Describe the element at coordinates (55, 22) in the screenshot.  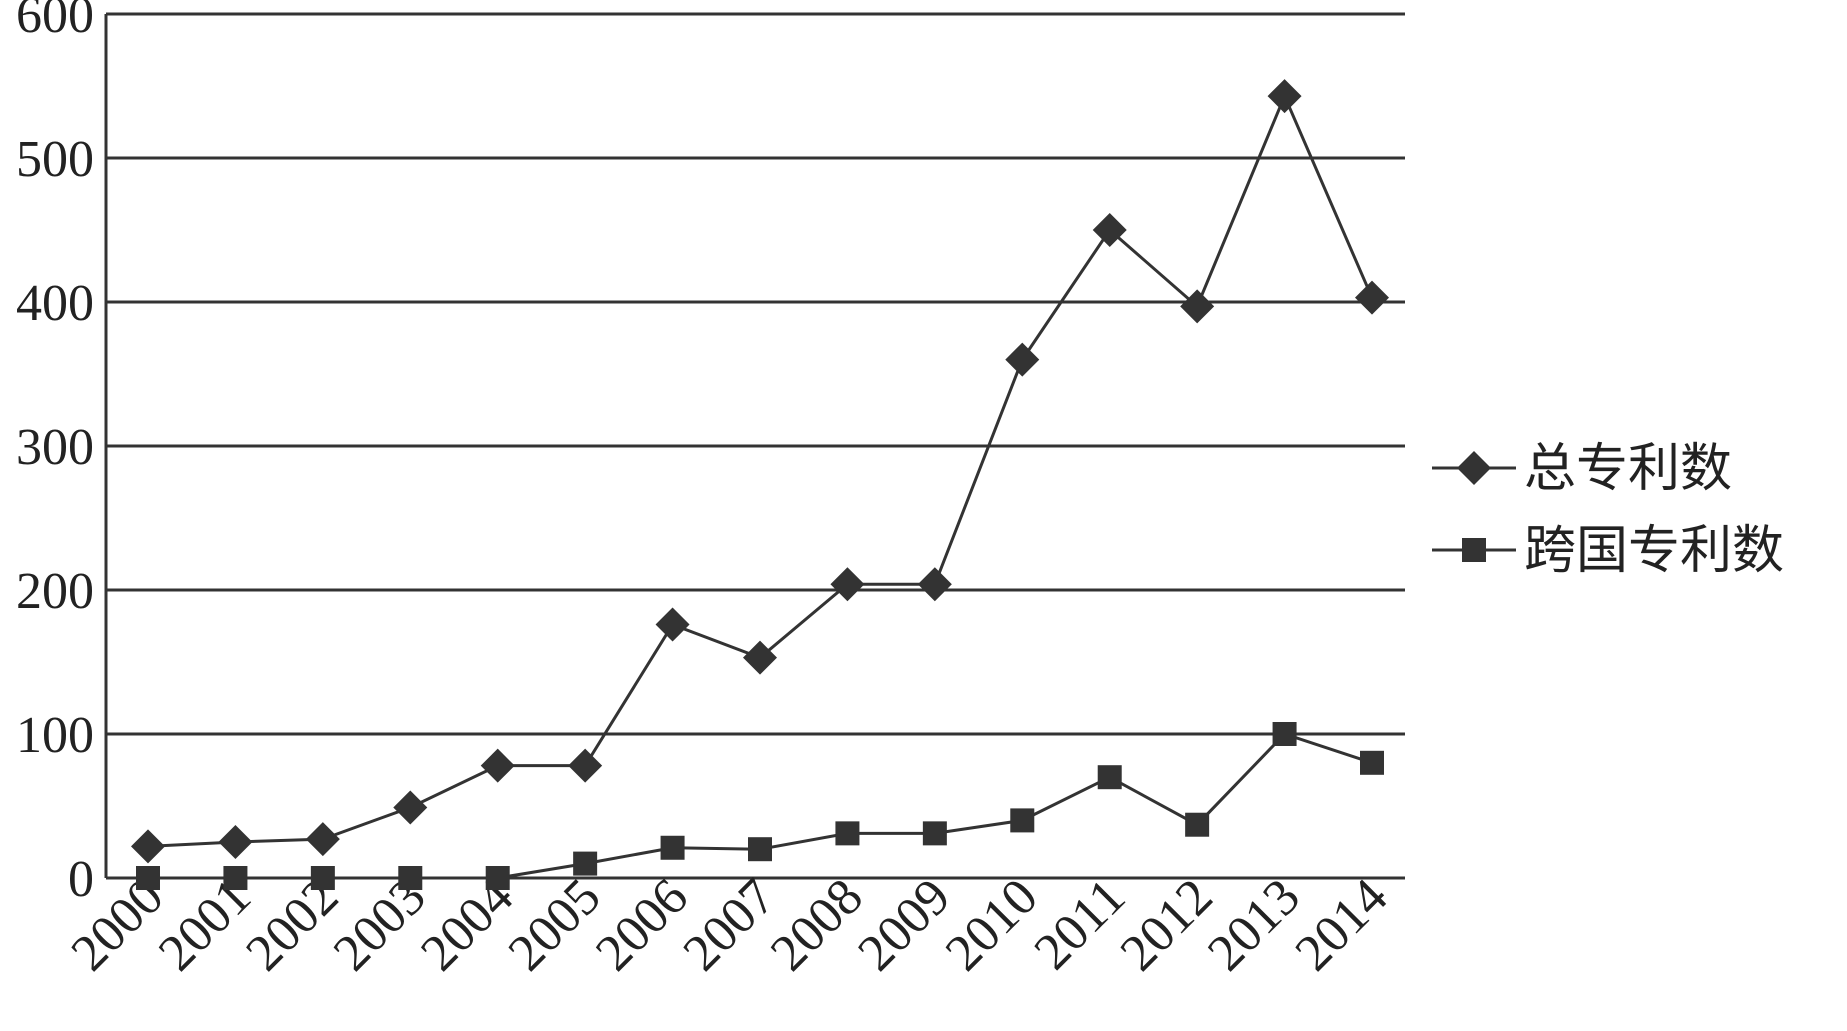
I see `y-tick-label: 600` at that location.